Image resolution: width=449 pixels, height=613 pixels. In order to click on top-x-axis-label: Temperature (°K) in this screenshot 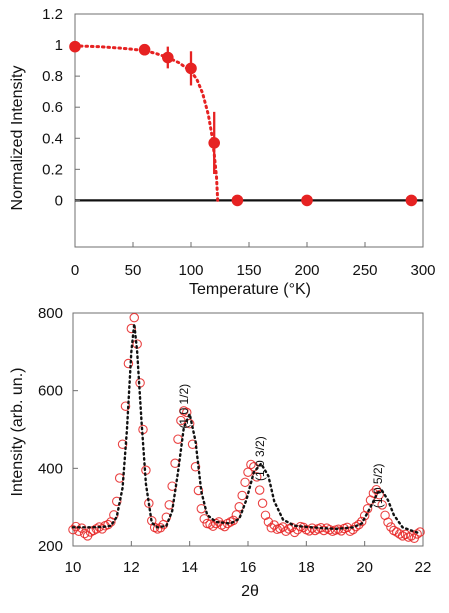, I will do `click(250, 289)`.